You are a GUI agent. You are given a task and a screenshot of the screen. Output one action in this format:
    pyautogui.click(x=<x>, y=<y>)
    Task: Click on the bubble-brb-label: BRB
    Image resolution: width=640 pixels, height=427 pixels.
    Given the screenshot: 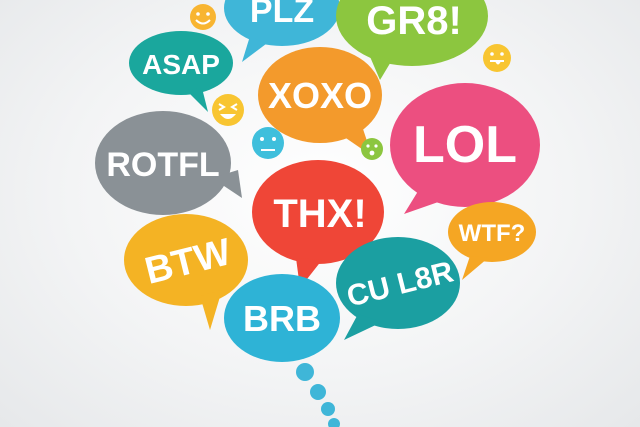 What is the action you would take?
    pyautogui.click(x=282, y=318)
    